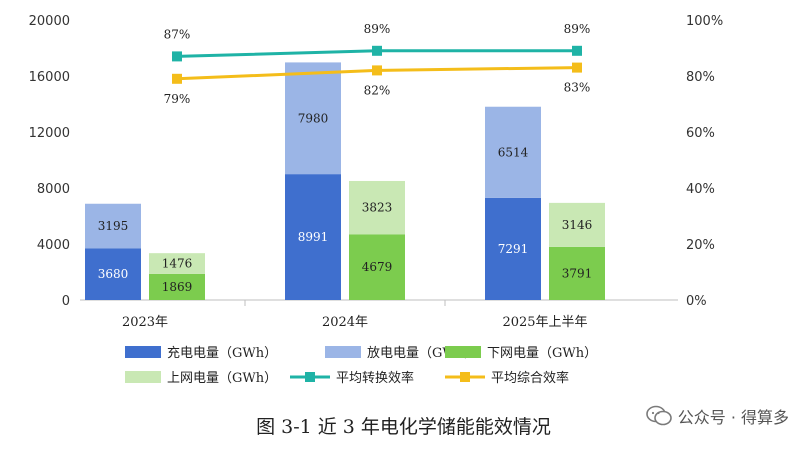 This screenshot has width=807, height=451. I want to click on bar-value-label: 7980, so click(313, 118).